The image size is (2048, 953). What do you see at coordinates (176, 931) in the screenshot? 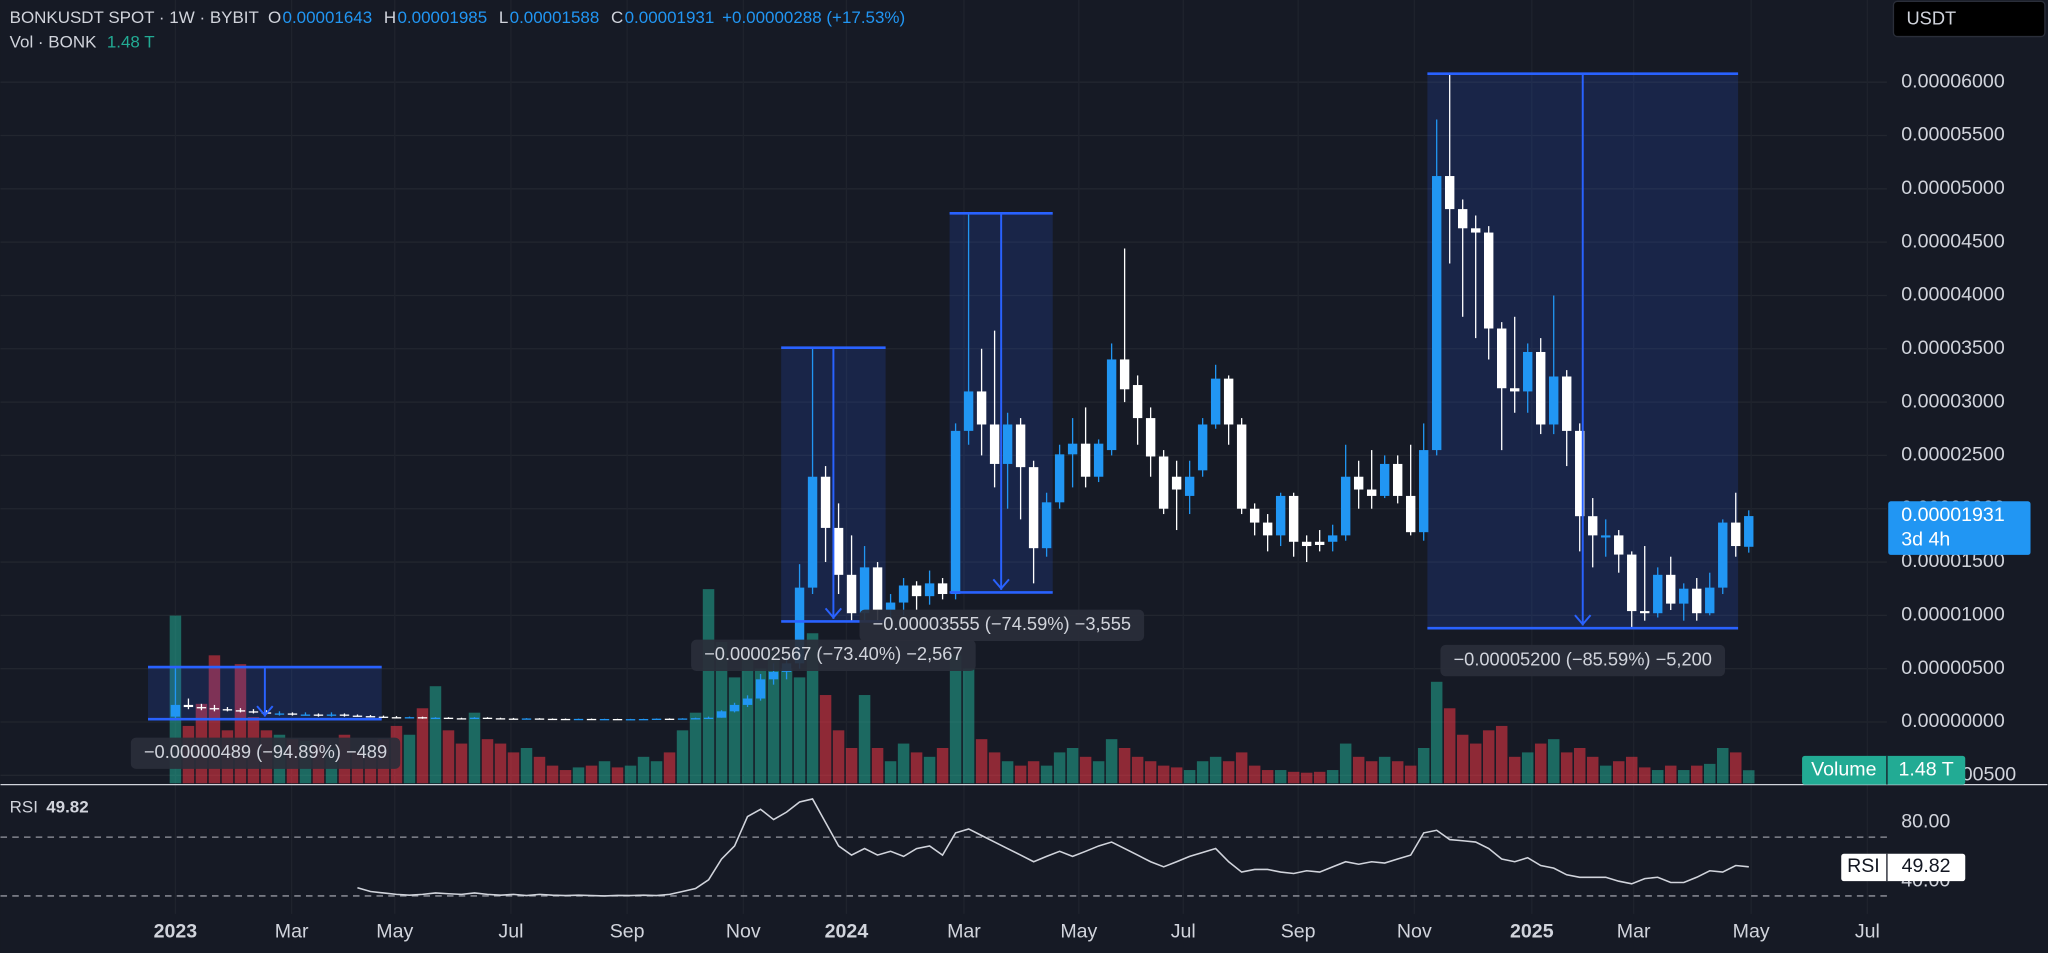
I see `x-tick-label: 2023` at bounding box center [176, 931].